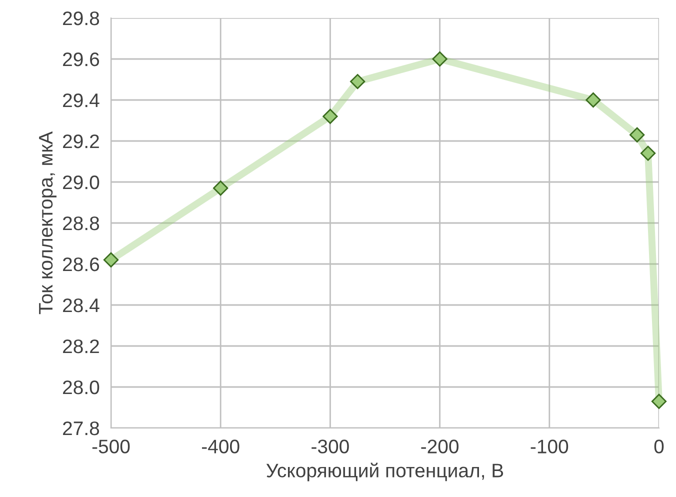  Describe the element at coordinates (330, 447) in the screenshot. I see `x-tick-label: -300` at that location.